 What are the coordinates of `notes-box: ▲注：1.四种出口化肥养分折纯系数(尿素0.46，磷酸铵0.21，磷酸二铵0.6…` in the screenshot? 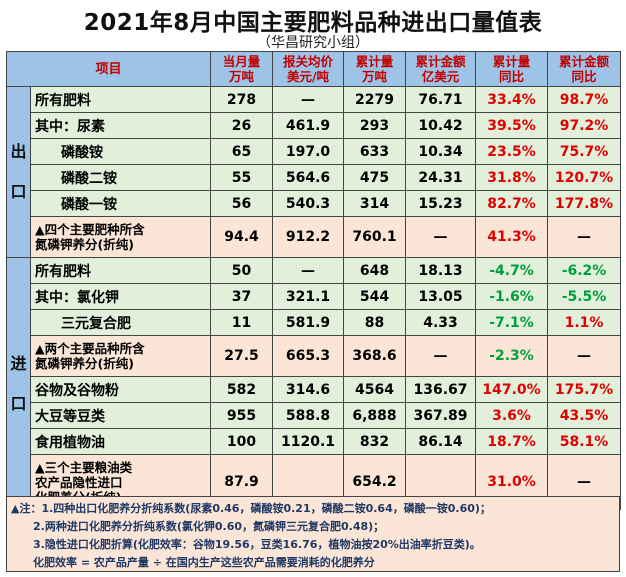 It's located at (313, 534).